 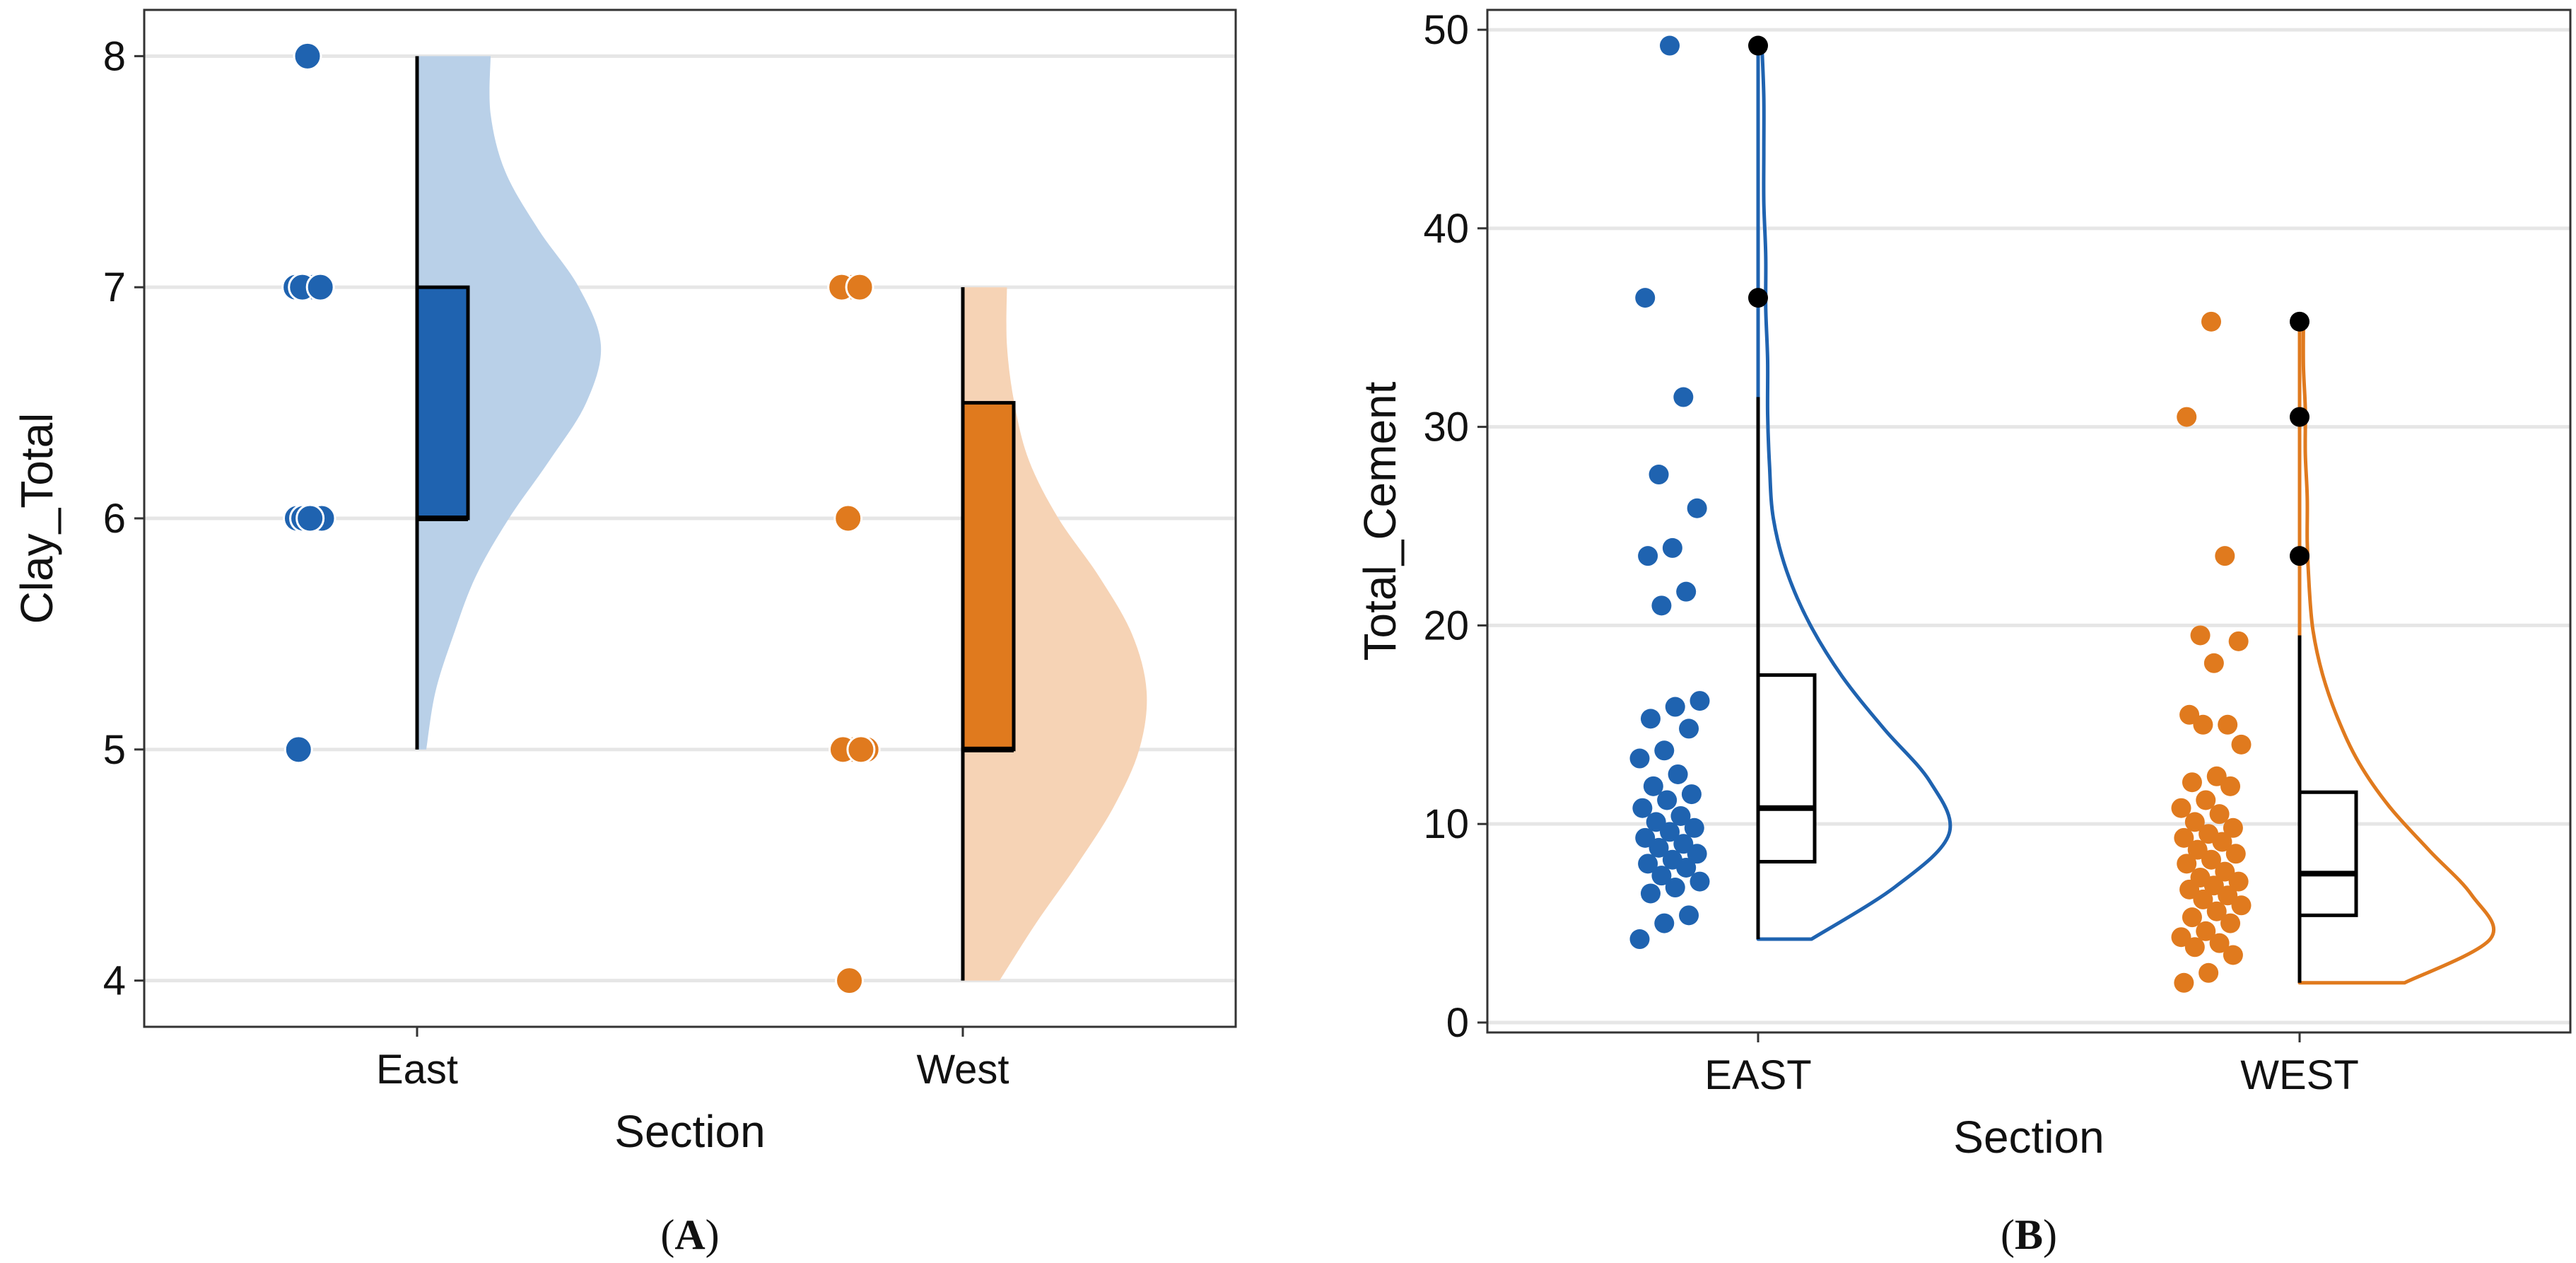 What do you see at coordinates (1758, 1075) in the screenshot?
I see `x-tick-label-east: EAST` at bounding box center [1758, 1075].